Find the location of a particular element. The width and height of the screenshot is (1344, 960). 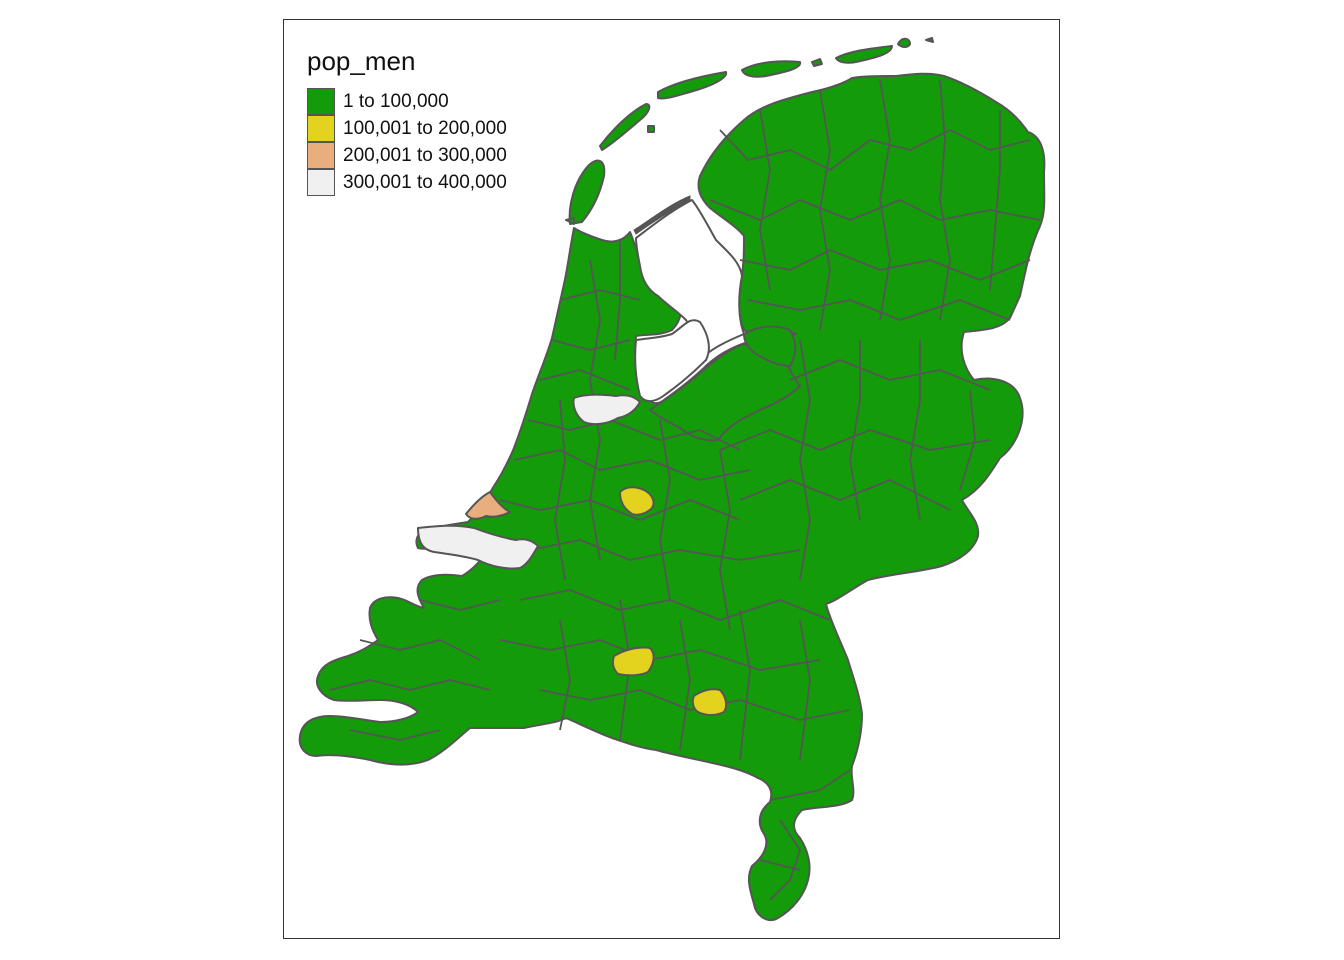

island-texel-tip is located at coordinates (570, 221).